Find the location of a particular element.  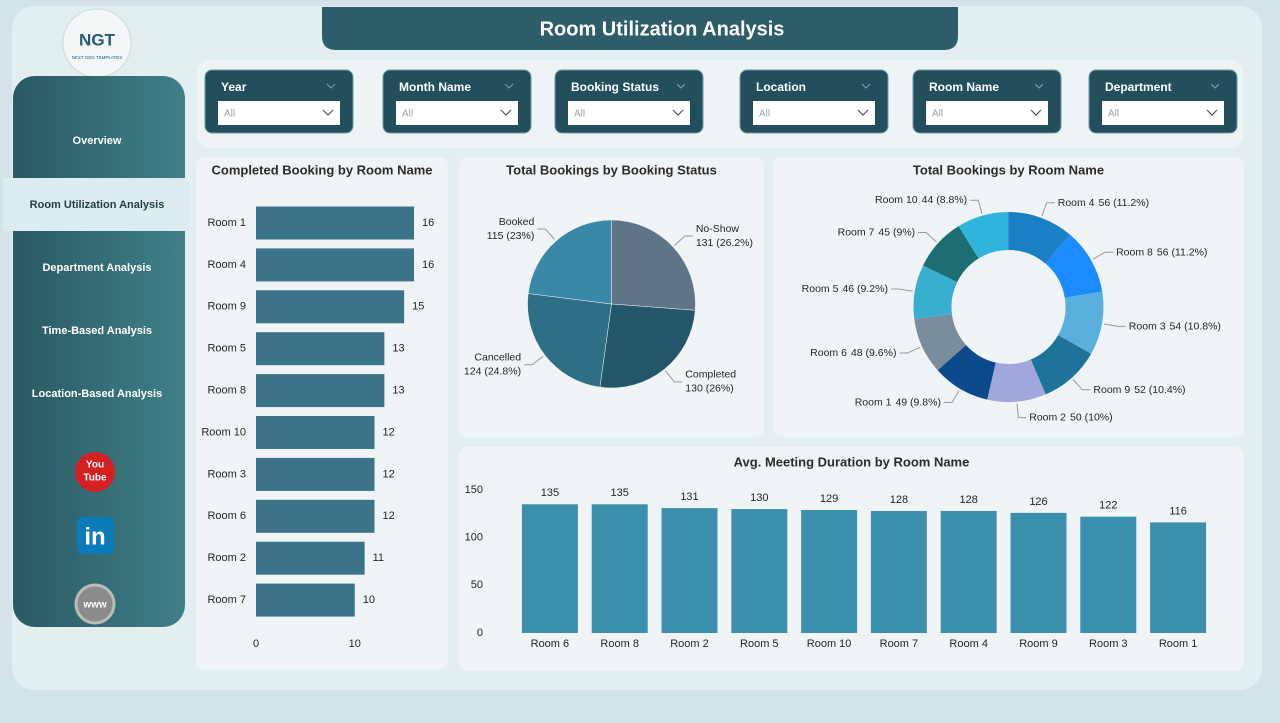

dropdown-arrow is located at coordinates (678, 112).